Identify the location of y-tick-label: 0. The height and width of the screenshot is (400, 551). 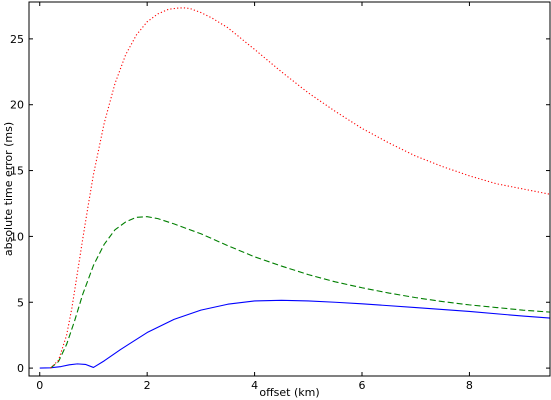
(20, 368).